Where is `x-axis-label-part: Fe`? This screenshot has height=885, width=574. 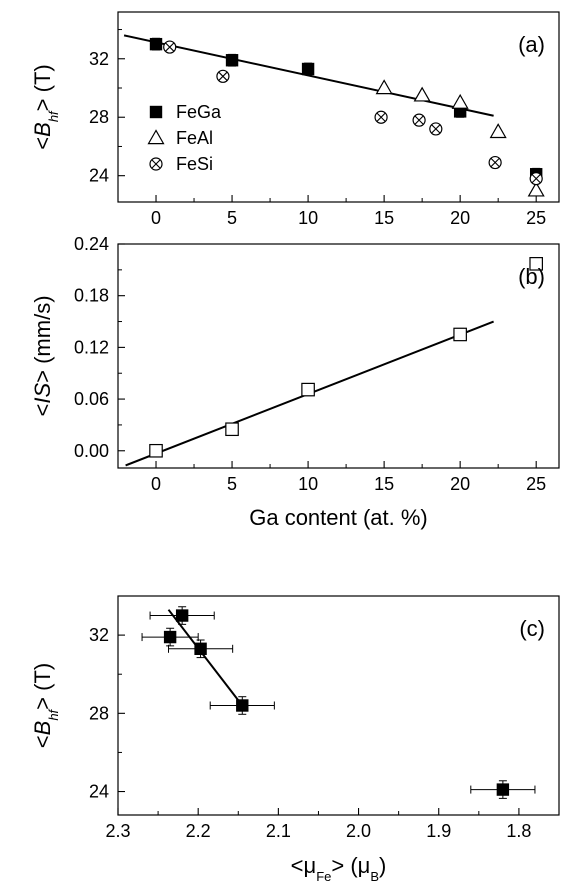
x-axis-label-part: Fe is located at coordinates (323, 876).